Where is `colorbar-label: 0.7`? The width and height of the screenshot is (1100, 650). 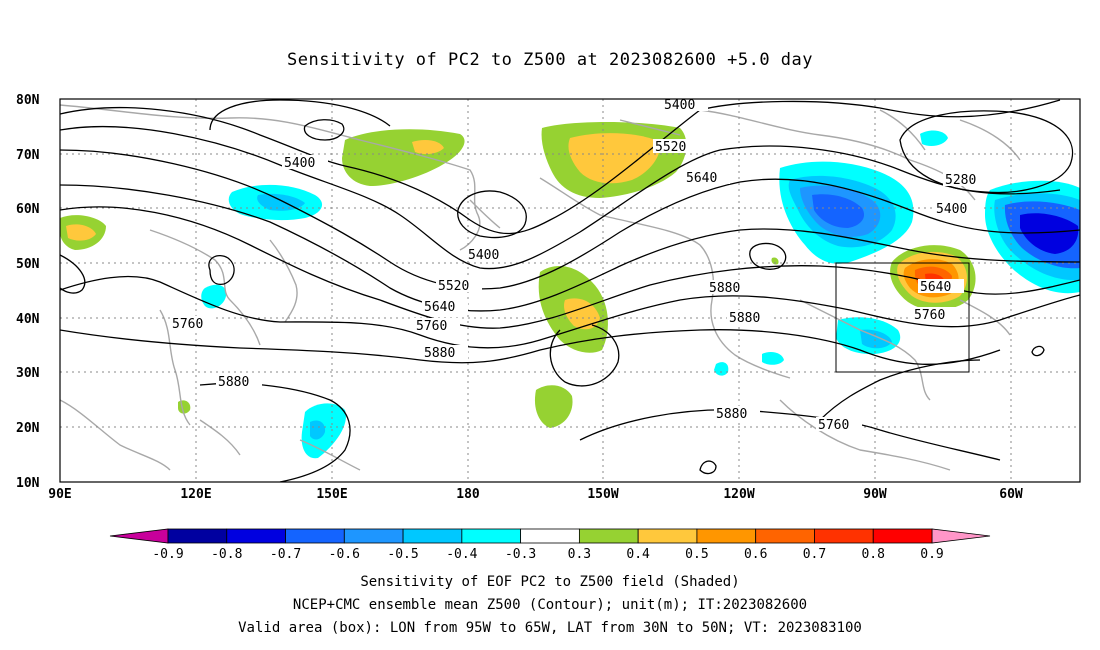
colorbar-label: 0.7 is located at coordinates (814, 554).